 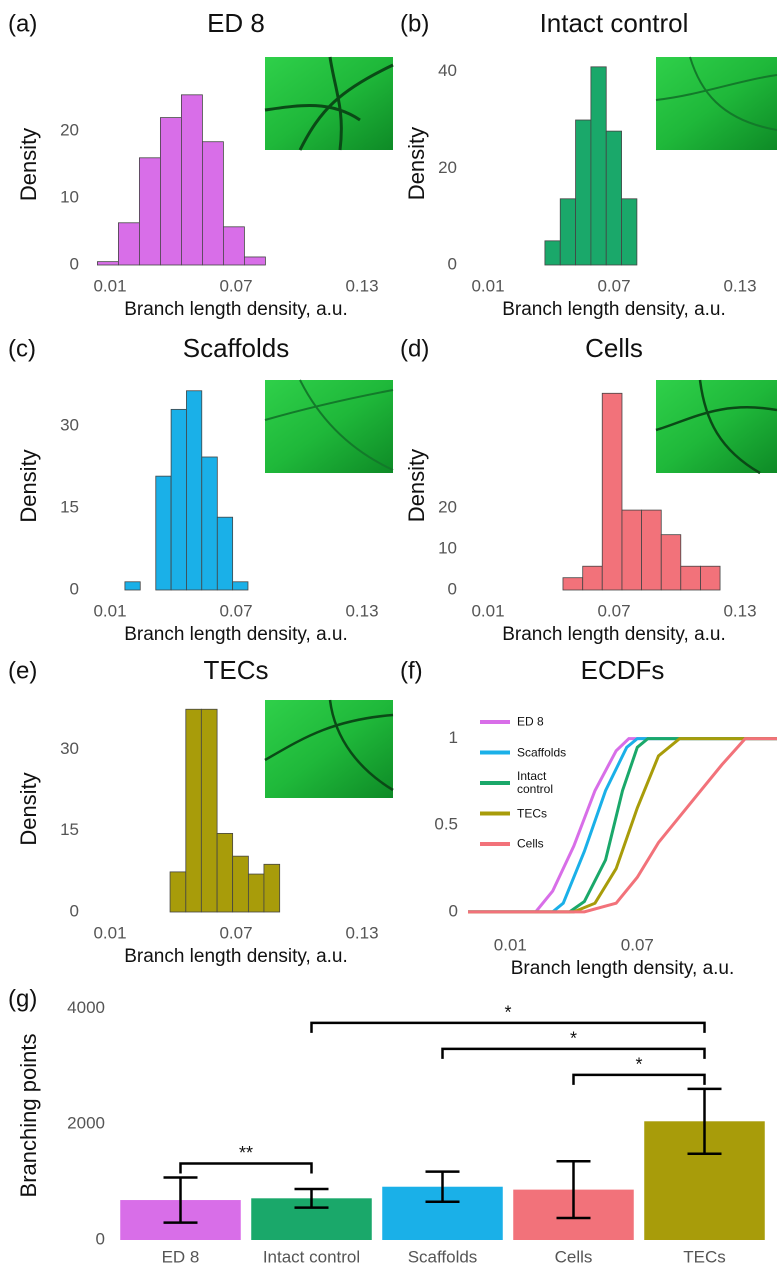 What do you see at coordinates (535, 782) in the screenshot?
I see `legend-label: Intact control` at bounding box center [535, 782].